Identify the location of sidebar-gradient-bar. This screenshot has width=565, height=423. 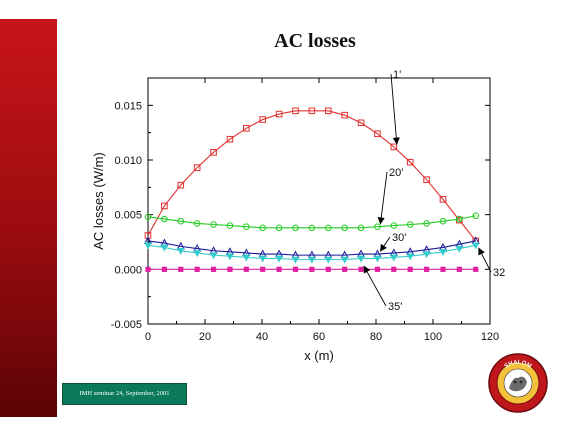
(28, 218).